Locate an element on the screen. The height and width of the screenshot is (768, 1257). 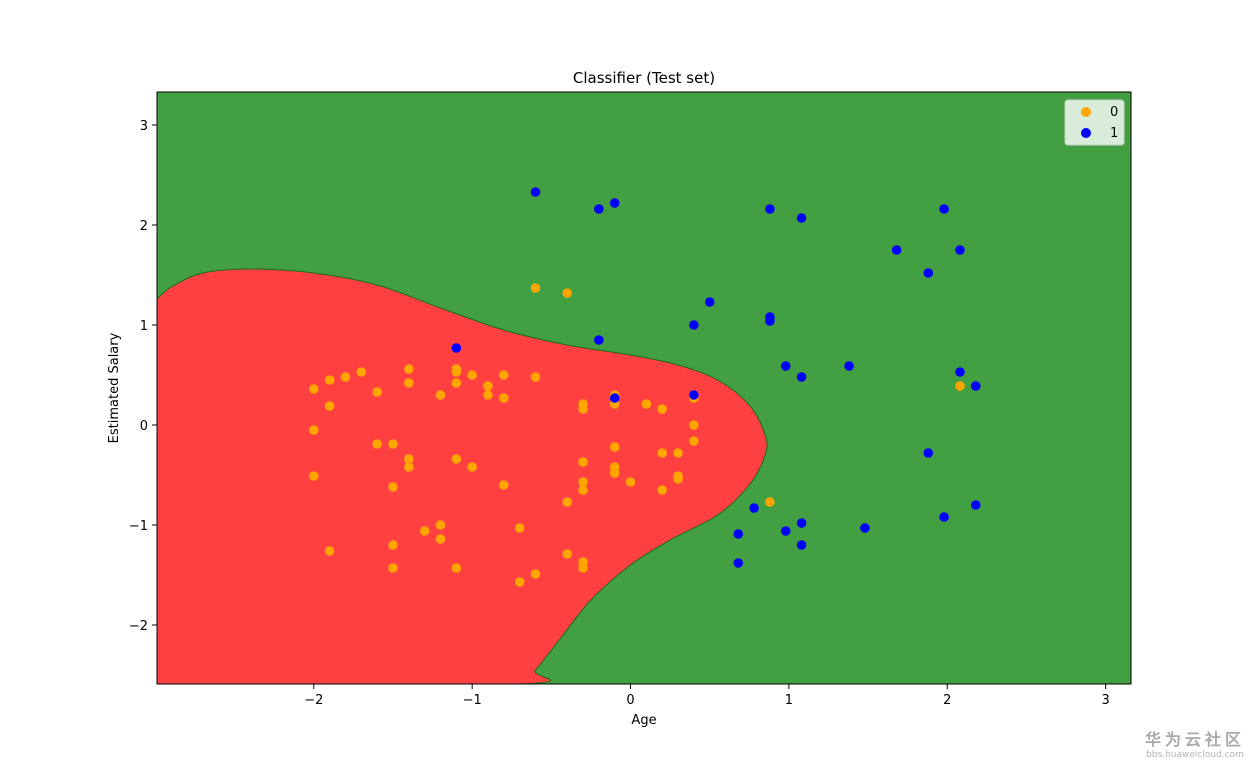
y-tick-label: −1 is located at coordinates (138, 526).